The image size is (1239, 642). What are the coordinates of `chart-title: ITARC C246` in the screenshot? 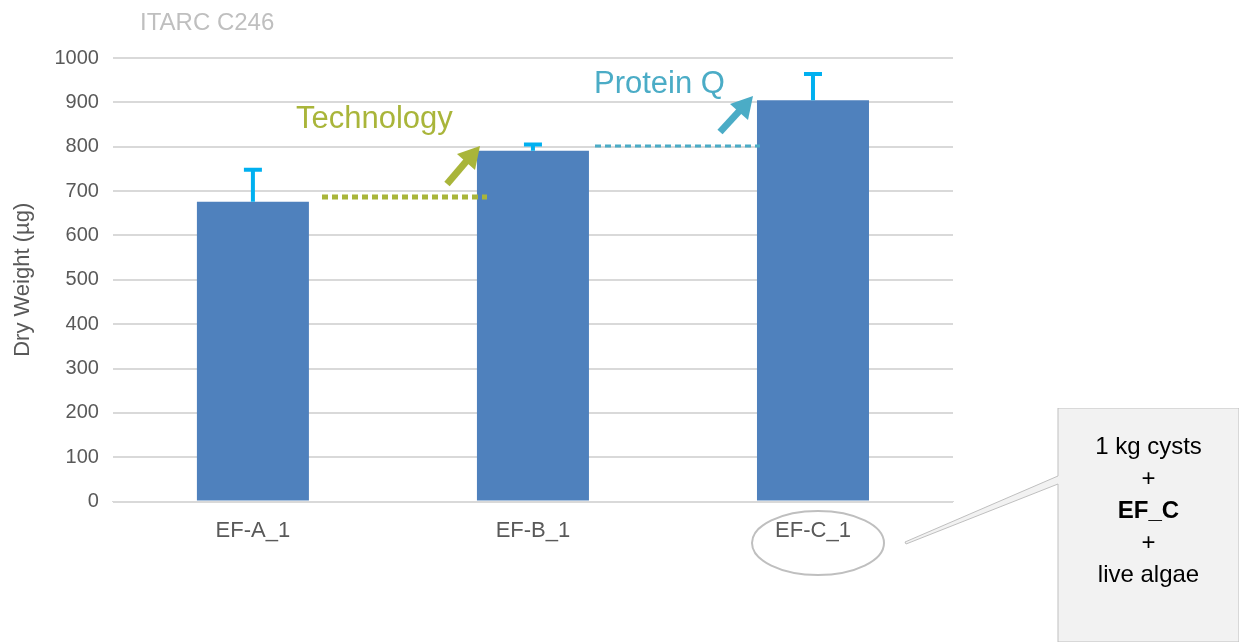 It's located at (207, 22).